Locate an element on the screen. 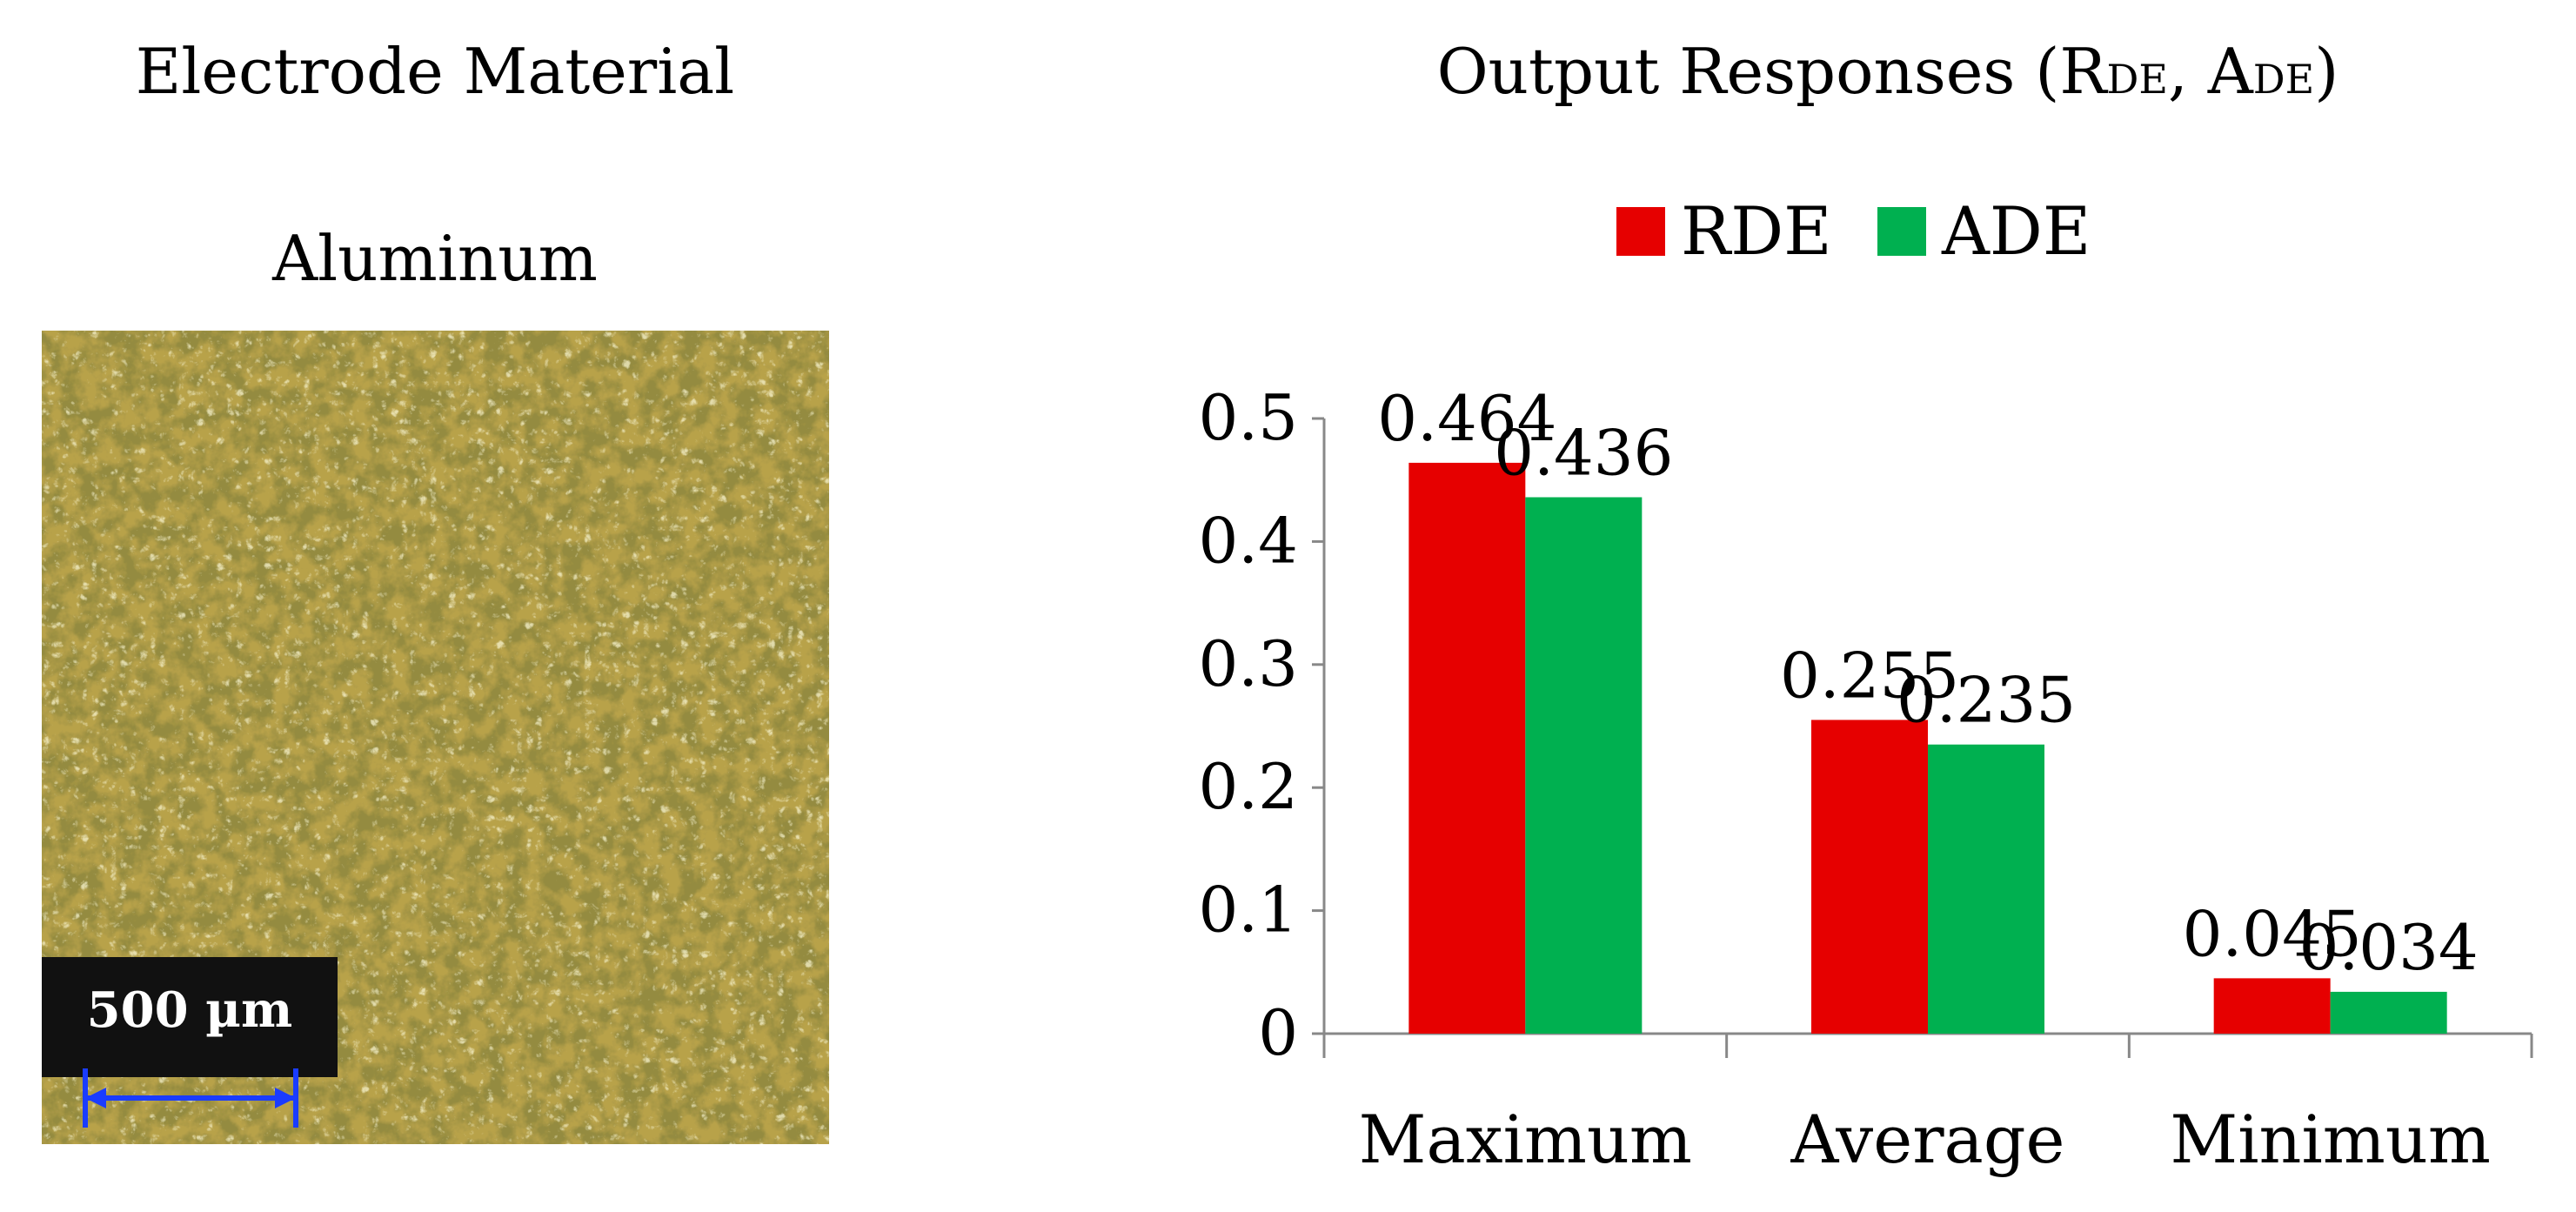 Image resolution: width=2576 pixels, height=1212 pixels. scale-bar-label: 500 µm is located at coordinates (190, 1010).